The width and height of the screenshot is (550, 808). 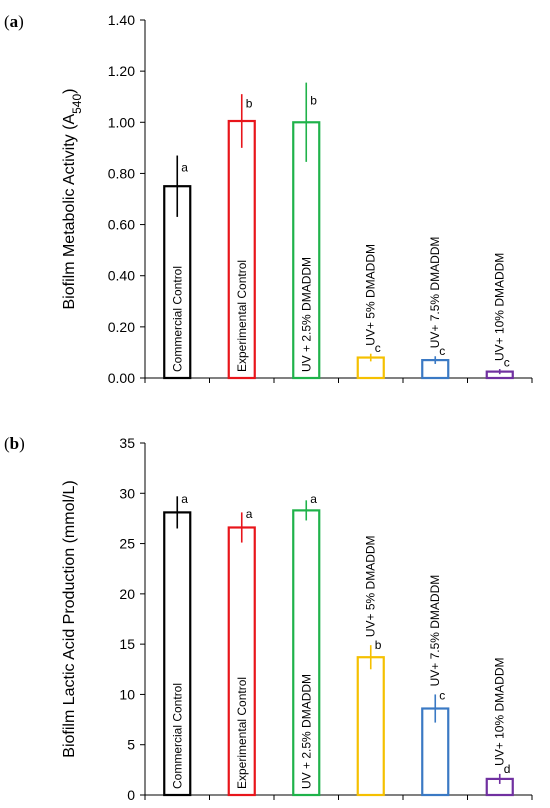 I want to click on y-tick-label: 0, so click(x=131, y=795).